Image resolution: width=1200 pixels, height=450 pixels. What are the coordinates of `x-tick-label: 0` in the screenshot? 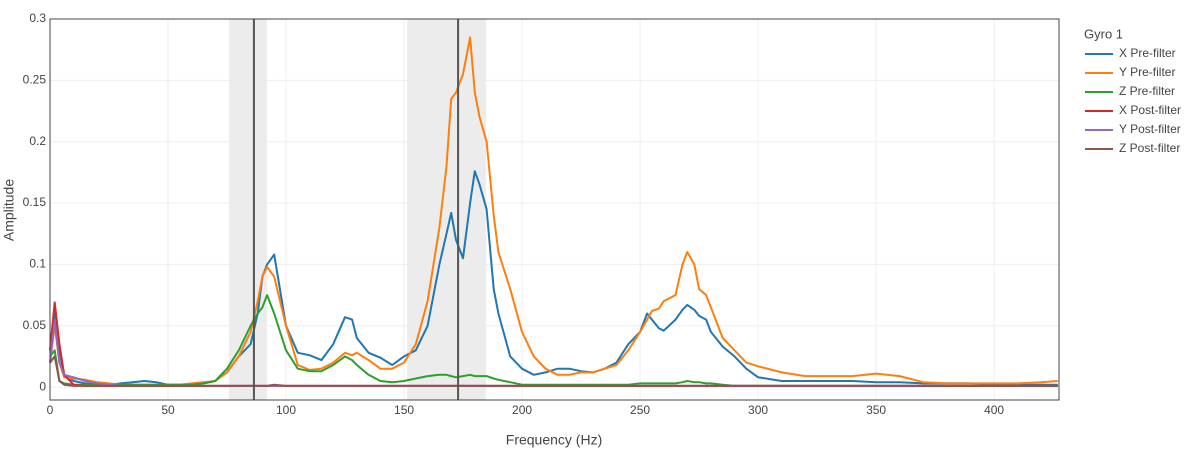 It's located at (50, 410).